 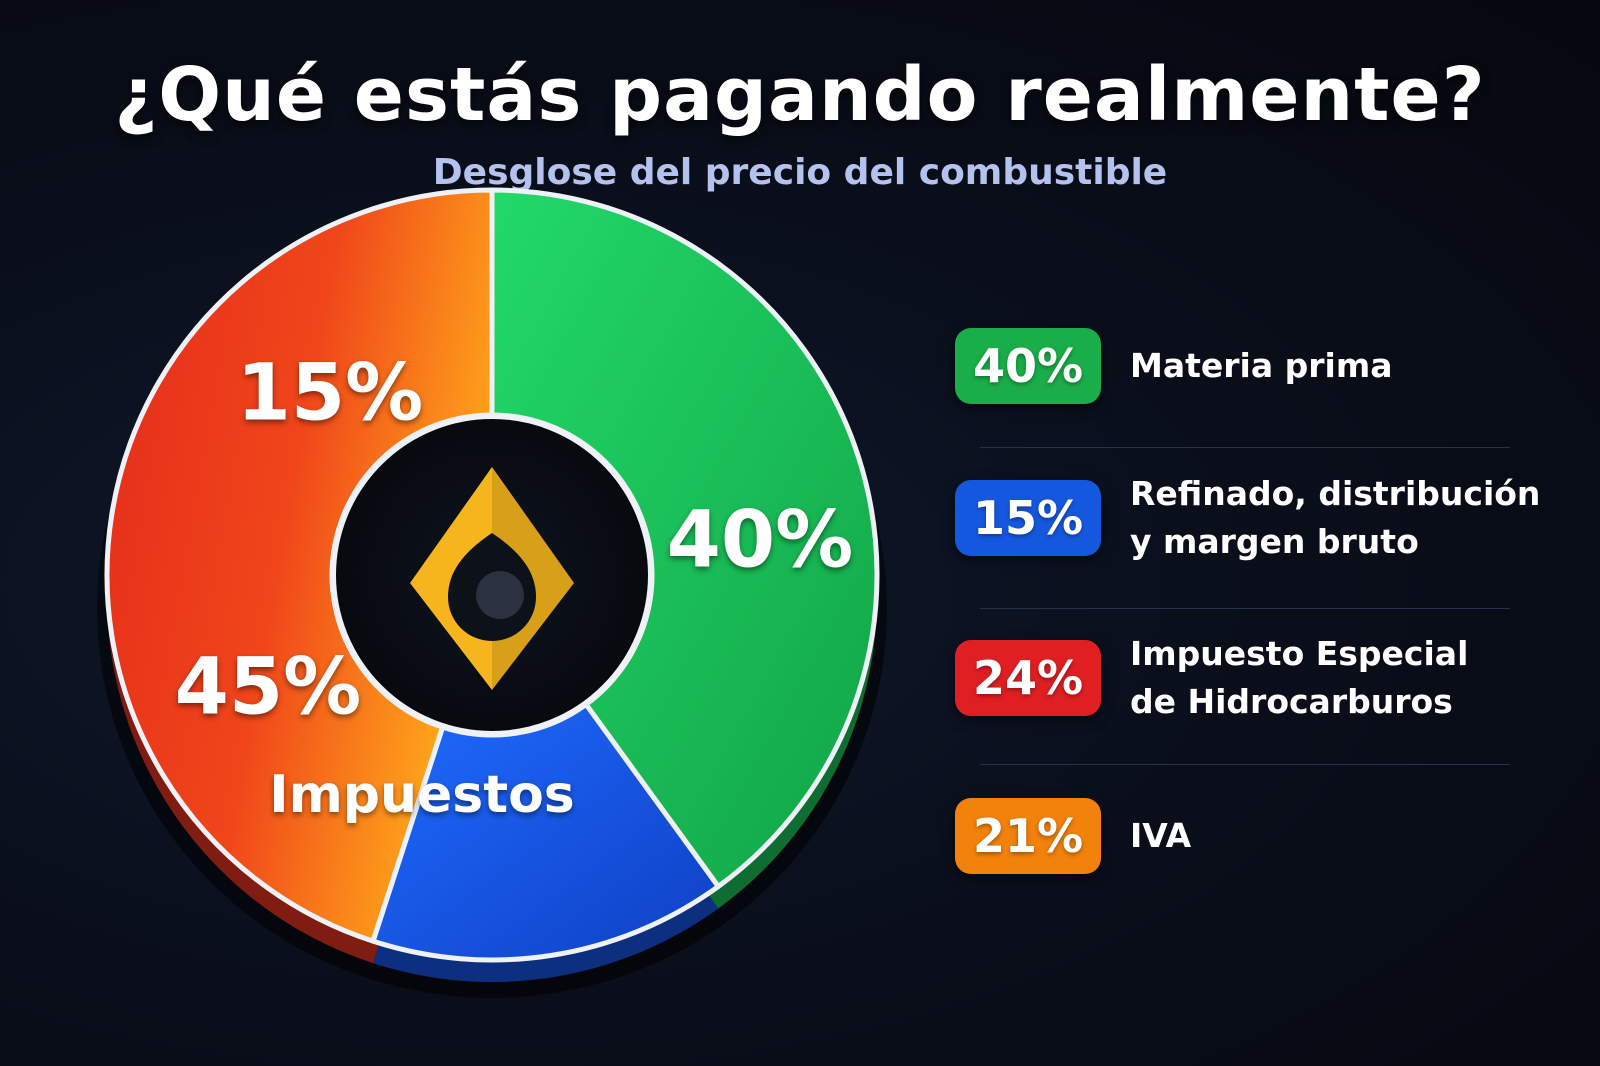 I want to click on legend-badge: 15%, so click(x=1028, y=518).